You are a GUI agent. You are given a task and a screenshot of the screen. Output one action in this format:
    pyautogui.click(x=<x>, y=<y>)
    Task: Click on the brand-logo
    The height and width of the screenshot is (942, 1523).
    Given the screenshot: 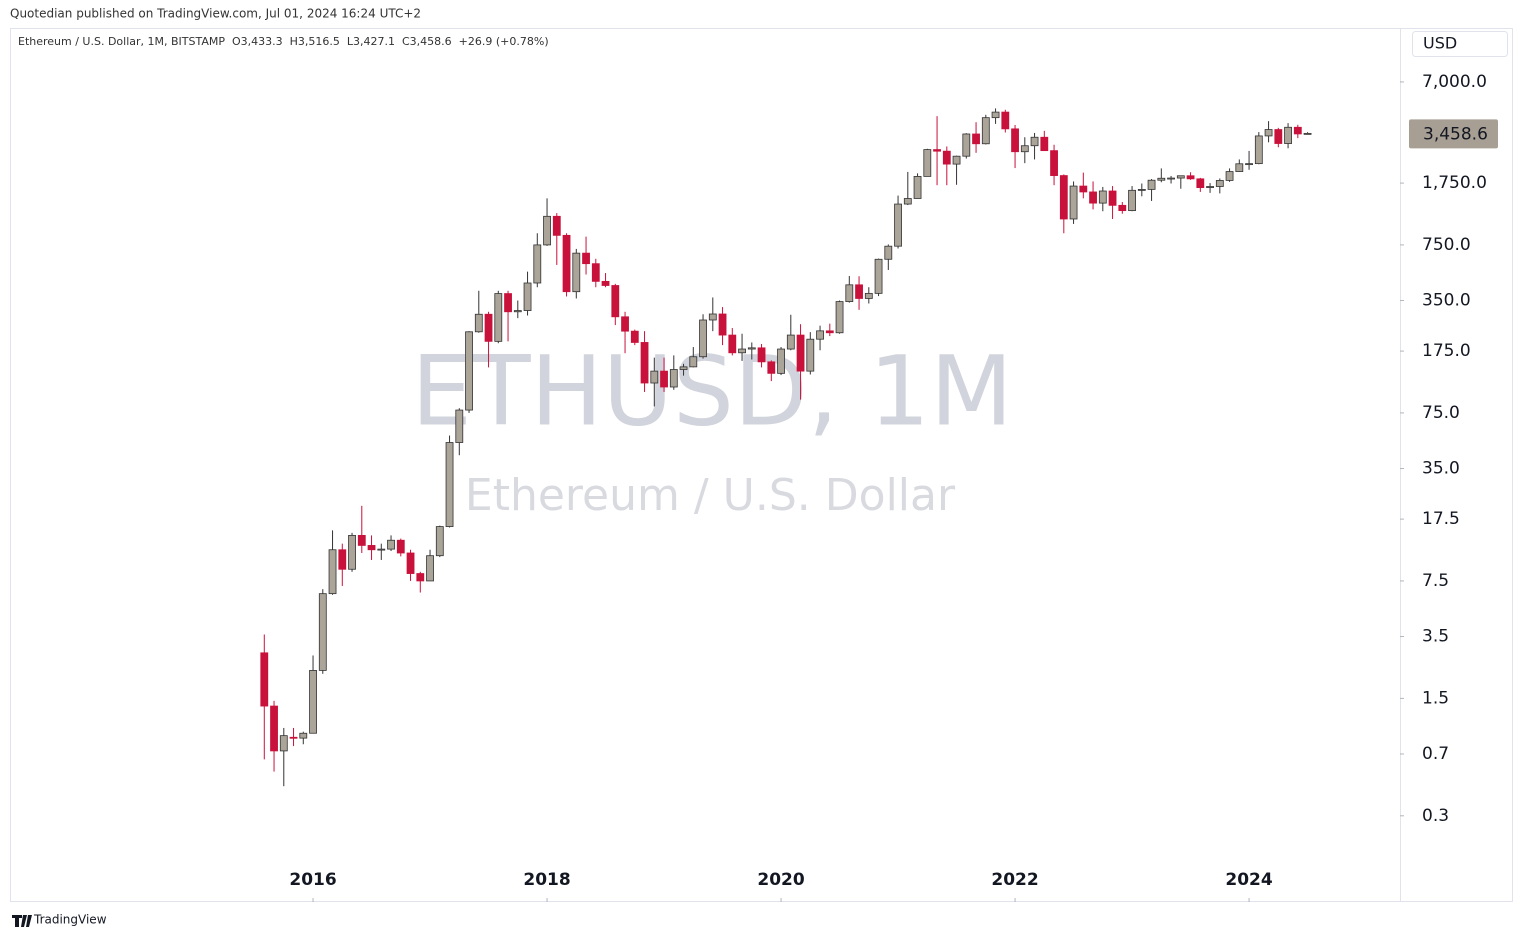 What is the action you would take?
    pyautogui.click(x=22, y=921)
    